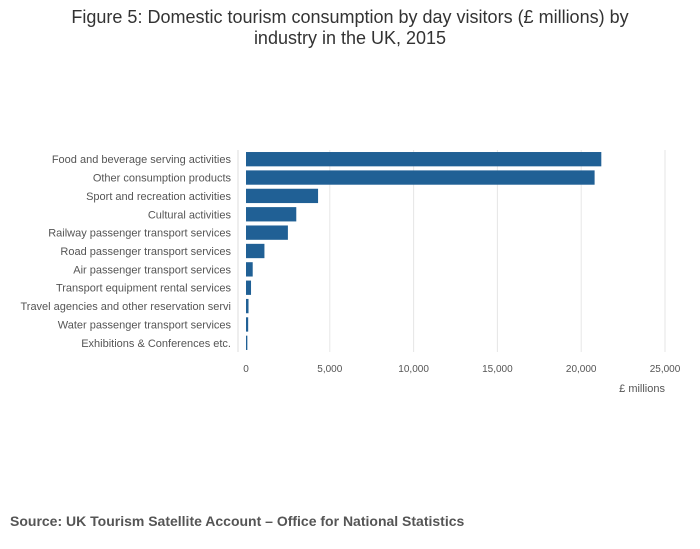  I want to click on category-label: Transport equipment rental services, so click(144, 289).